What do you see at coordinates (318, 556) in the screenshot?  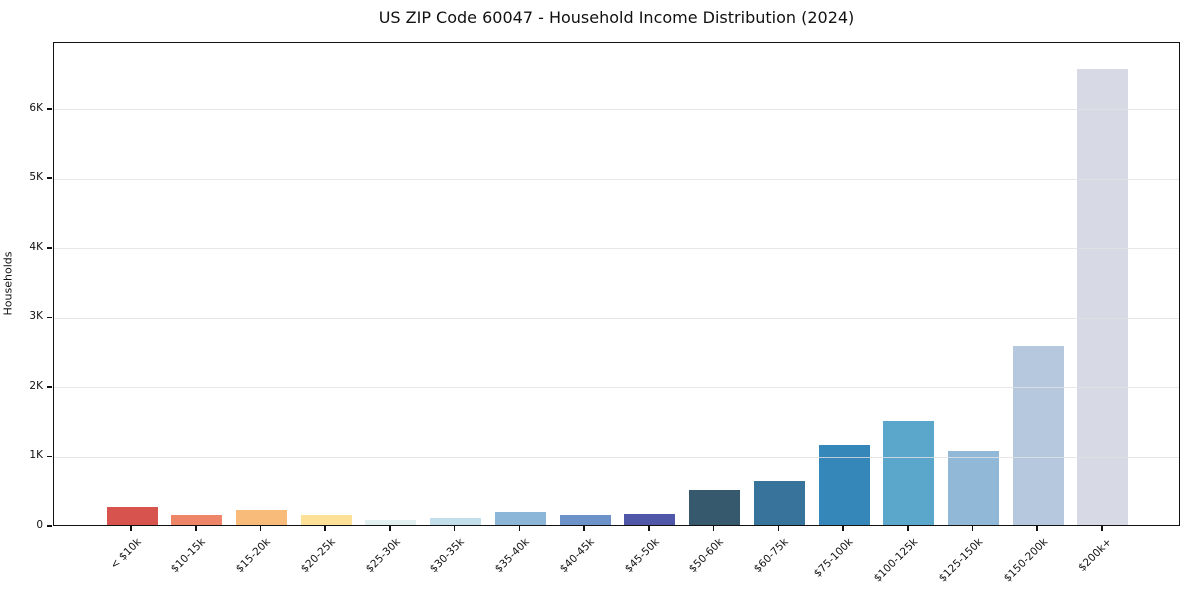 I see `x-axis-tick-label: $20-25k` at bounding box center [318, 556].